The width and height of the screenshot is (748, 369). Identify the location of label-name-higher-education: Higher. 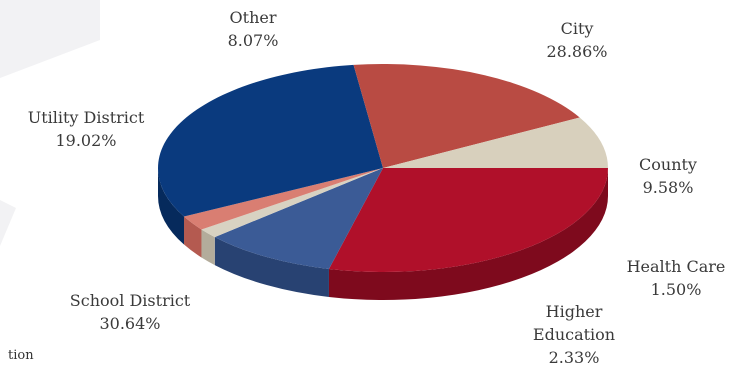
(574, 311).